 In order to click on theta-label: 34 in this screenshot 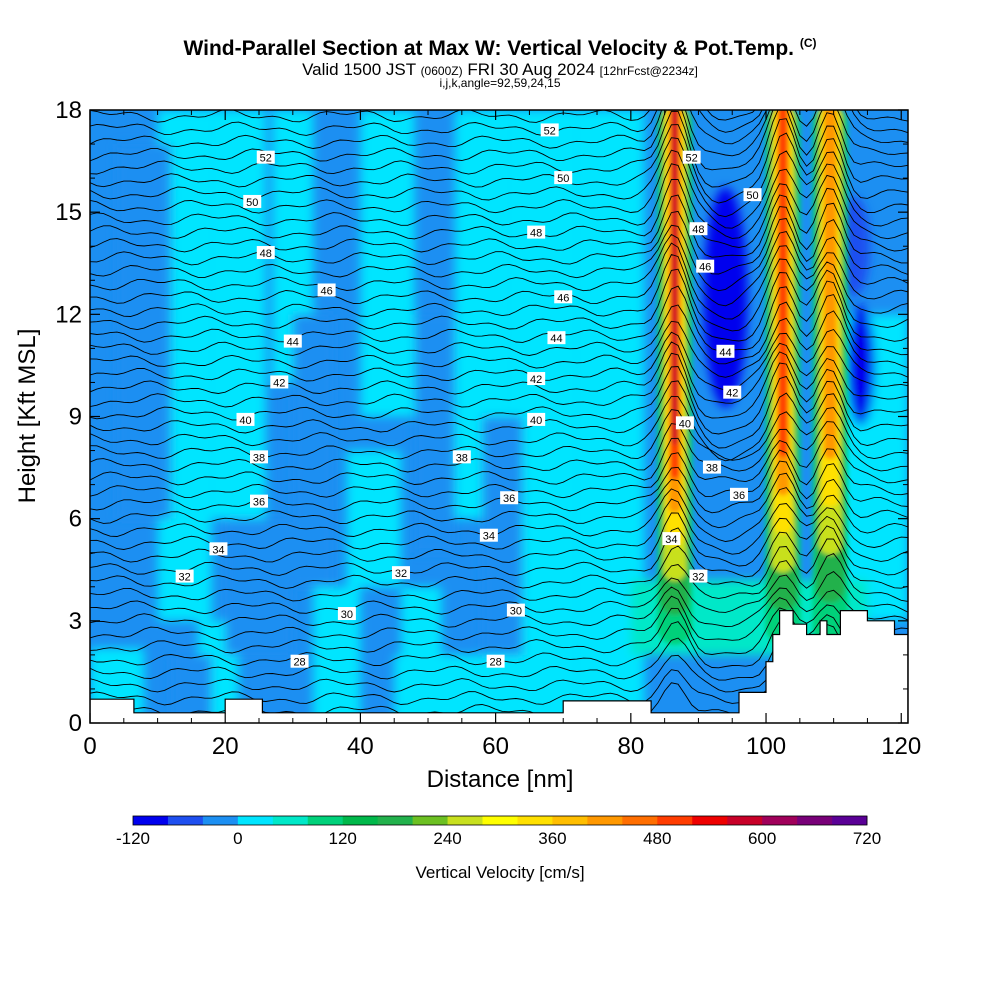, I will do `click(488, 535)`.